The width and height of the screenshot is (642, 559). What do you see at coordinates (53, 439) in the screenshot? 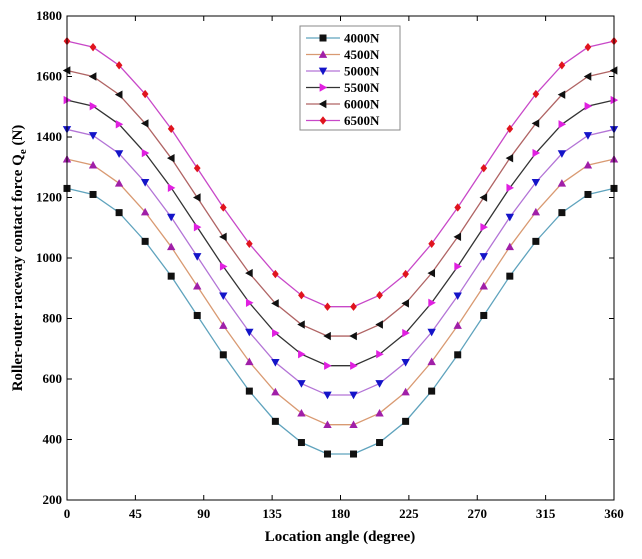
I see `y-tick-label: 400` at bounding box center [53, 439].